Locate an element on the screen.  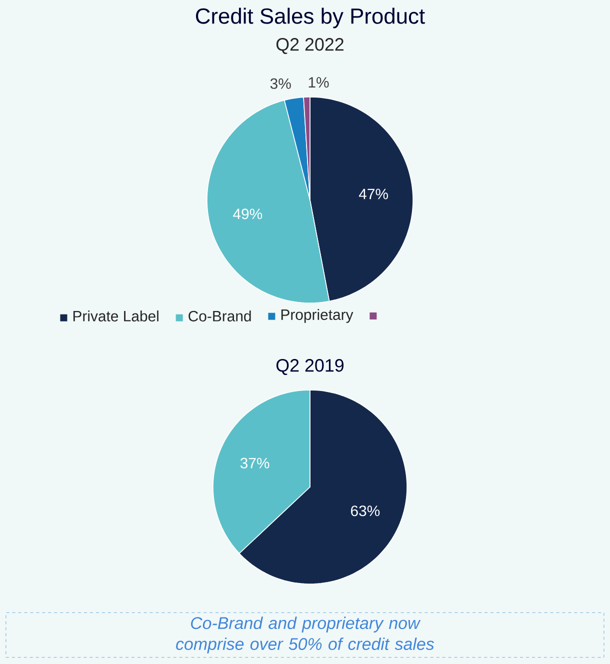
legend-label: Co-Brand is located at coordinates (219, 316).